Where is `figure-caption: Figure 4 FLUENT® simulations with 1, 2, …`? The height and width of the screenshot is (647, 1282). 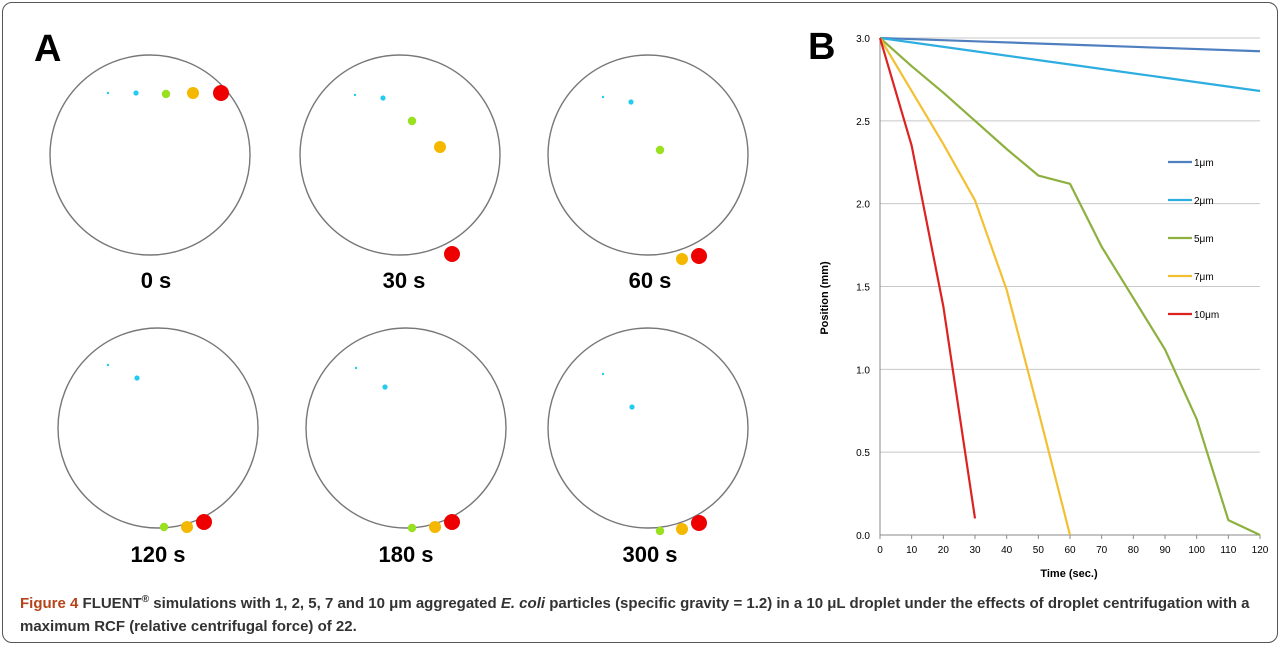
figure-caption: Figure 4 FLUENT® simulations with 1, 2, … is located at coordinates (642, 615).